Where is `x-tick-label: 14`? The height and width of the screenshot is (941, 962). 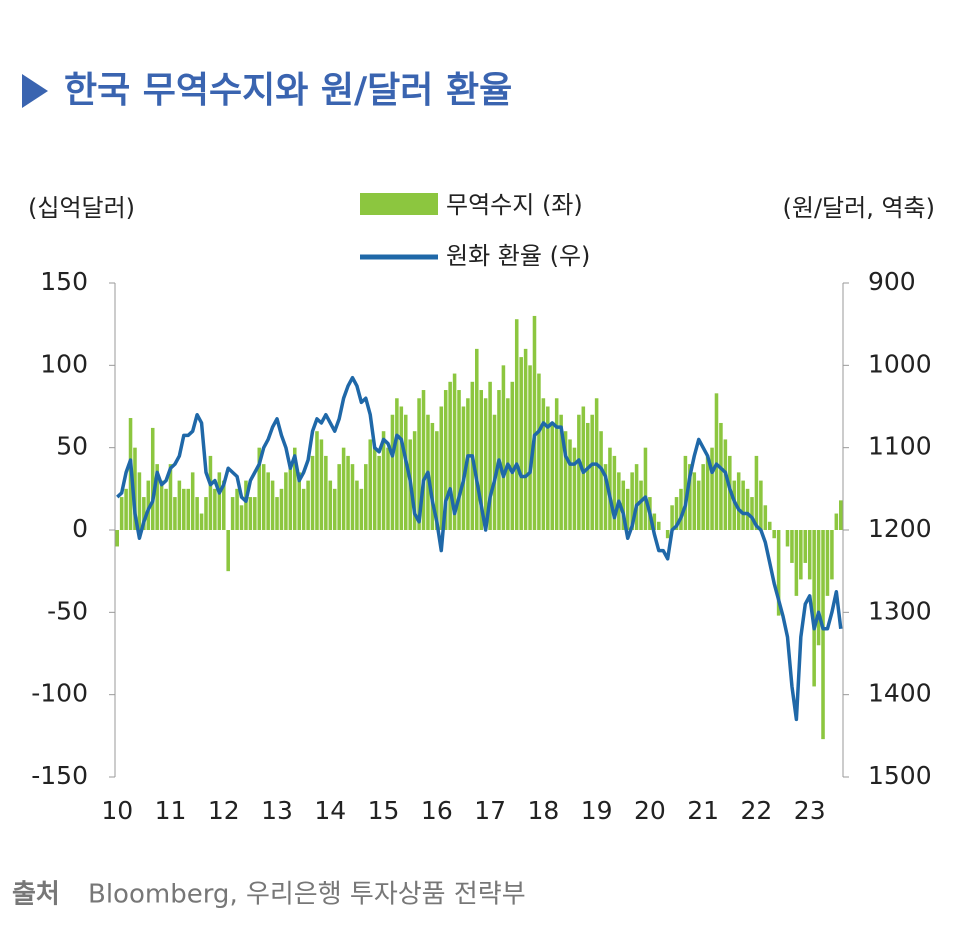
x-tick-label: 14 is located at coordinates (330, 810).